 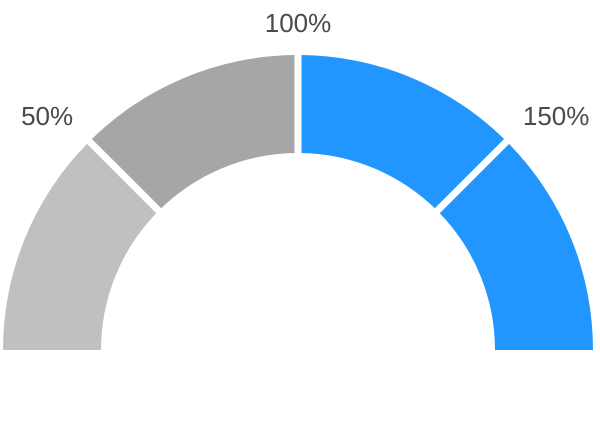 What do you see at coordinates (556, 116) in the screenshot?
I see `gauge-tick-label: 150%` at bounding box center [556, 116].